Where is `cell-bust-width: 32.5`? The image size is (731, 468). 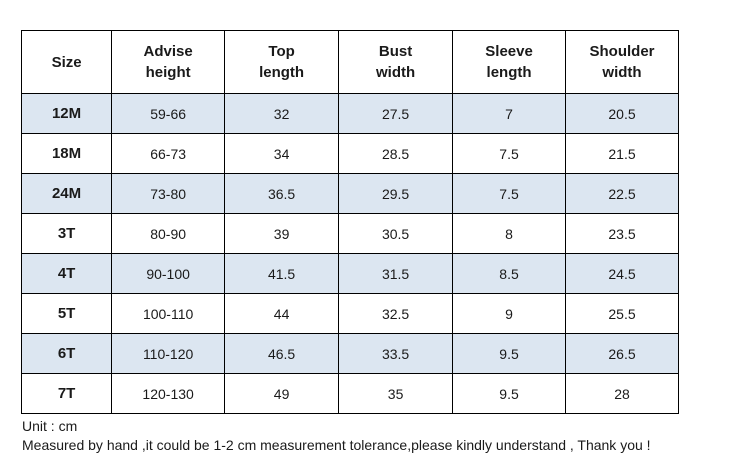 cell-bust-width: 32.5 is located at coordinates (396, 313).